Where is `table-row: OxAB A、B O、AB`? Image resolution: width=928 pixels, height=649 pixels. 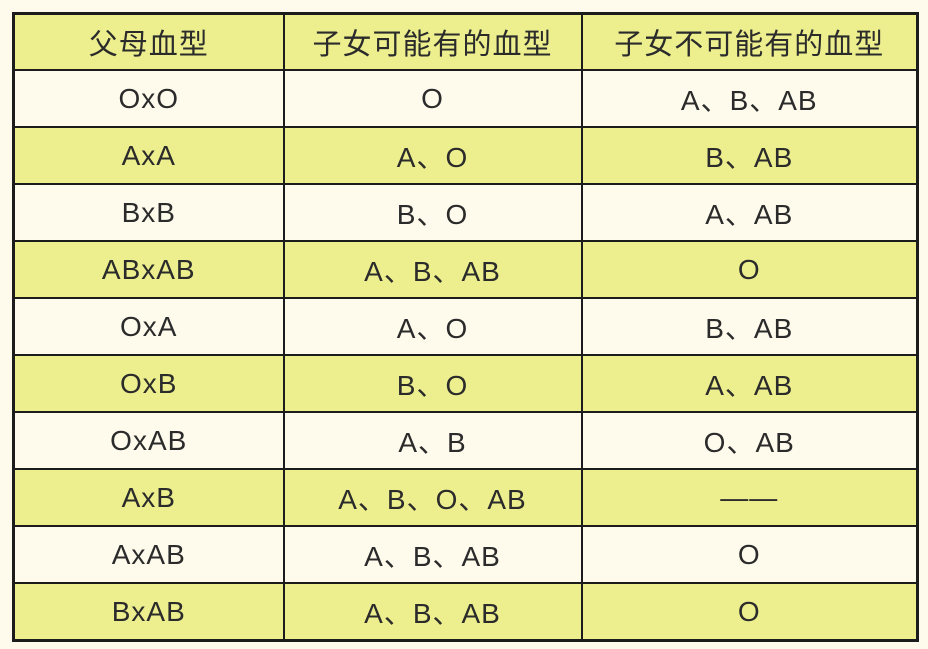
table-row: OxAB A、B O、AB is located at coordinates (465, 440).